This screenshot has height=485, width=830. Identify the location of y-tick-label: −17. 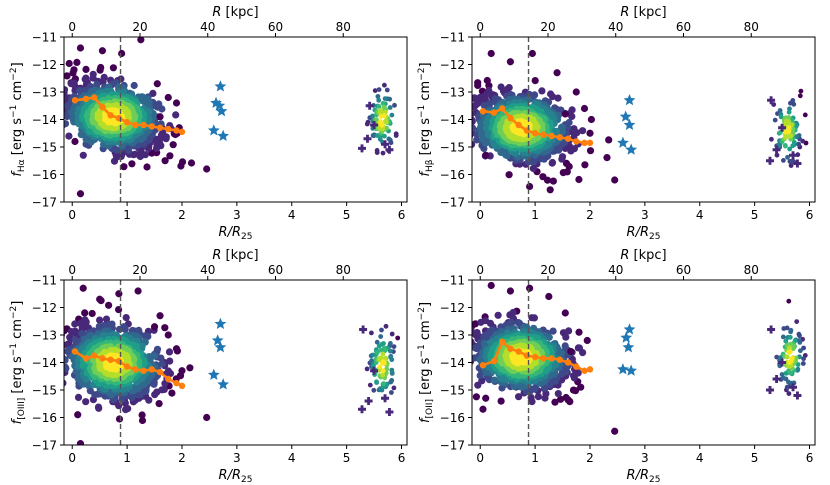
(44, 446).